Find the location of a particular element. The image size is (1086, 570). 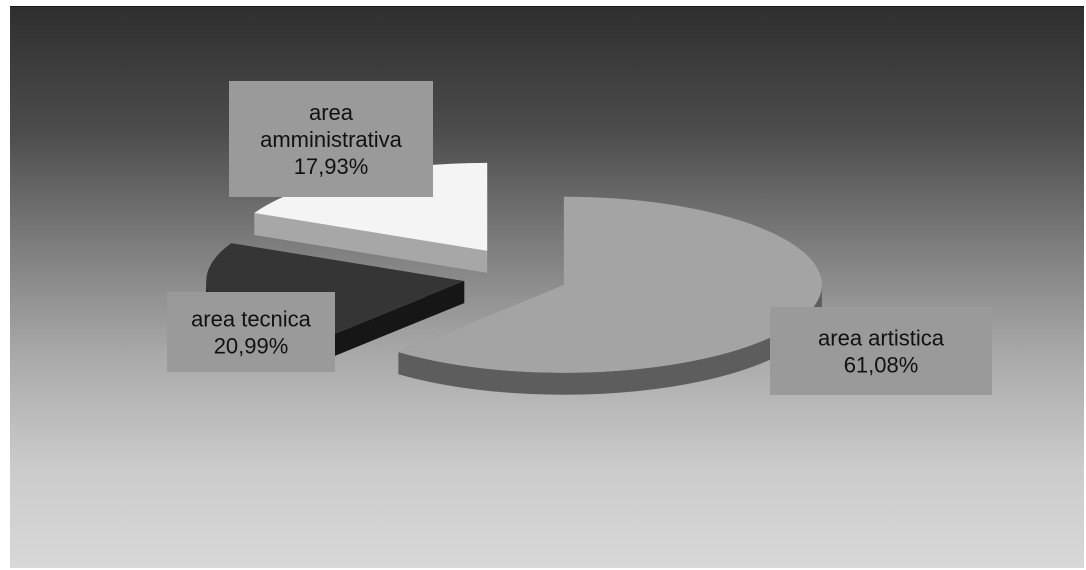

slice-name-label: amministrativa is located at coordinates (331, 139).